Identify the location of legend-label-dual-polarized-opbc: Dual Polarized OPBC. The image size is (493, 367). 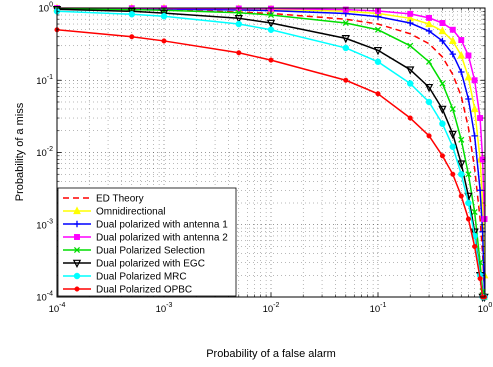
(144, 290).